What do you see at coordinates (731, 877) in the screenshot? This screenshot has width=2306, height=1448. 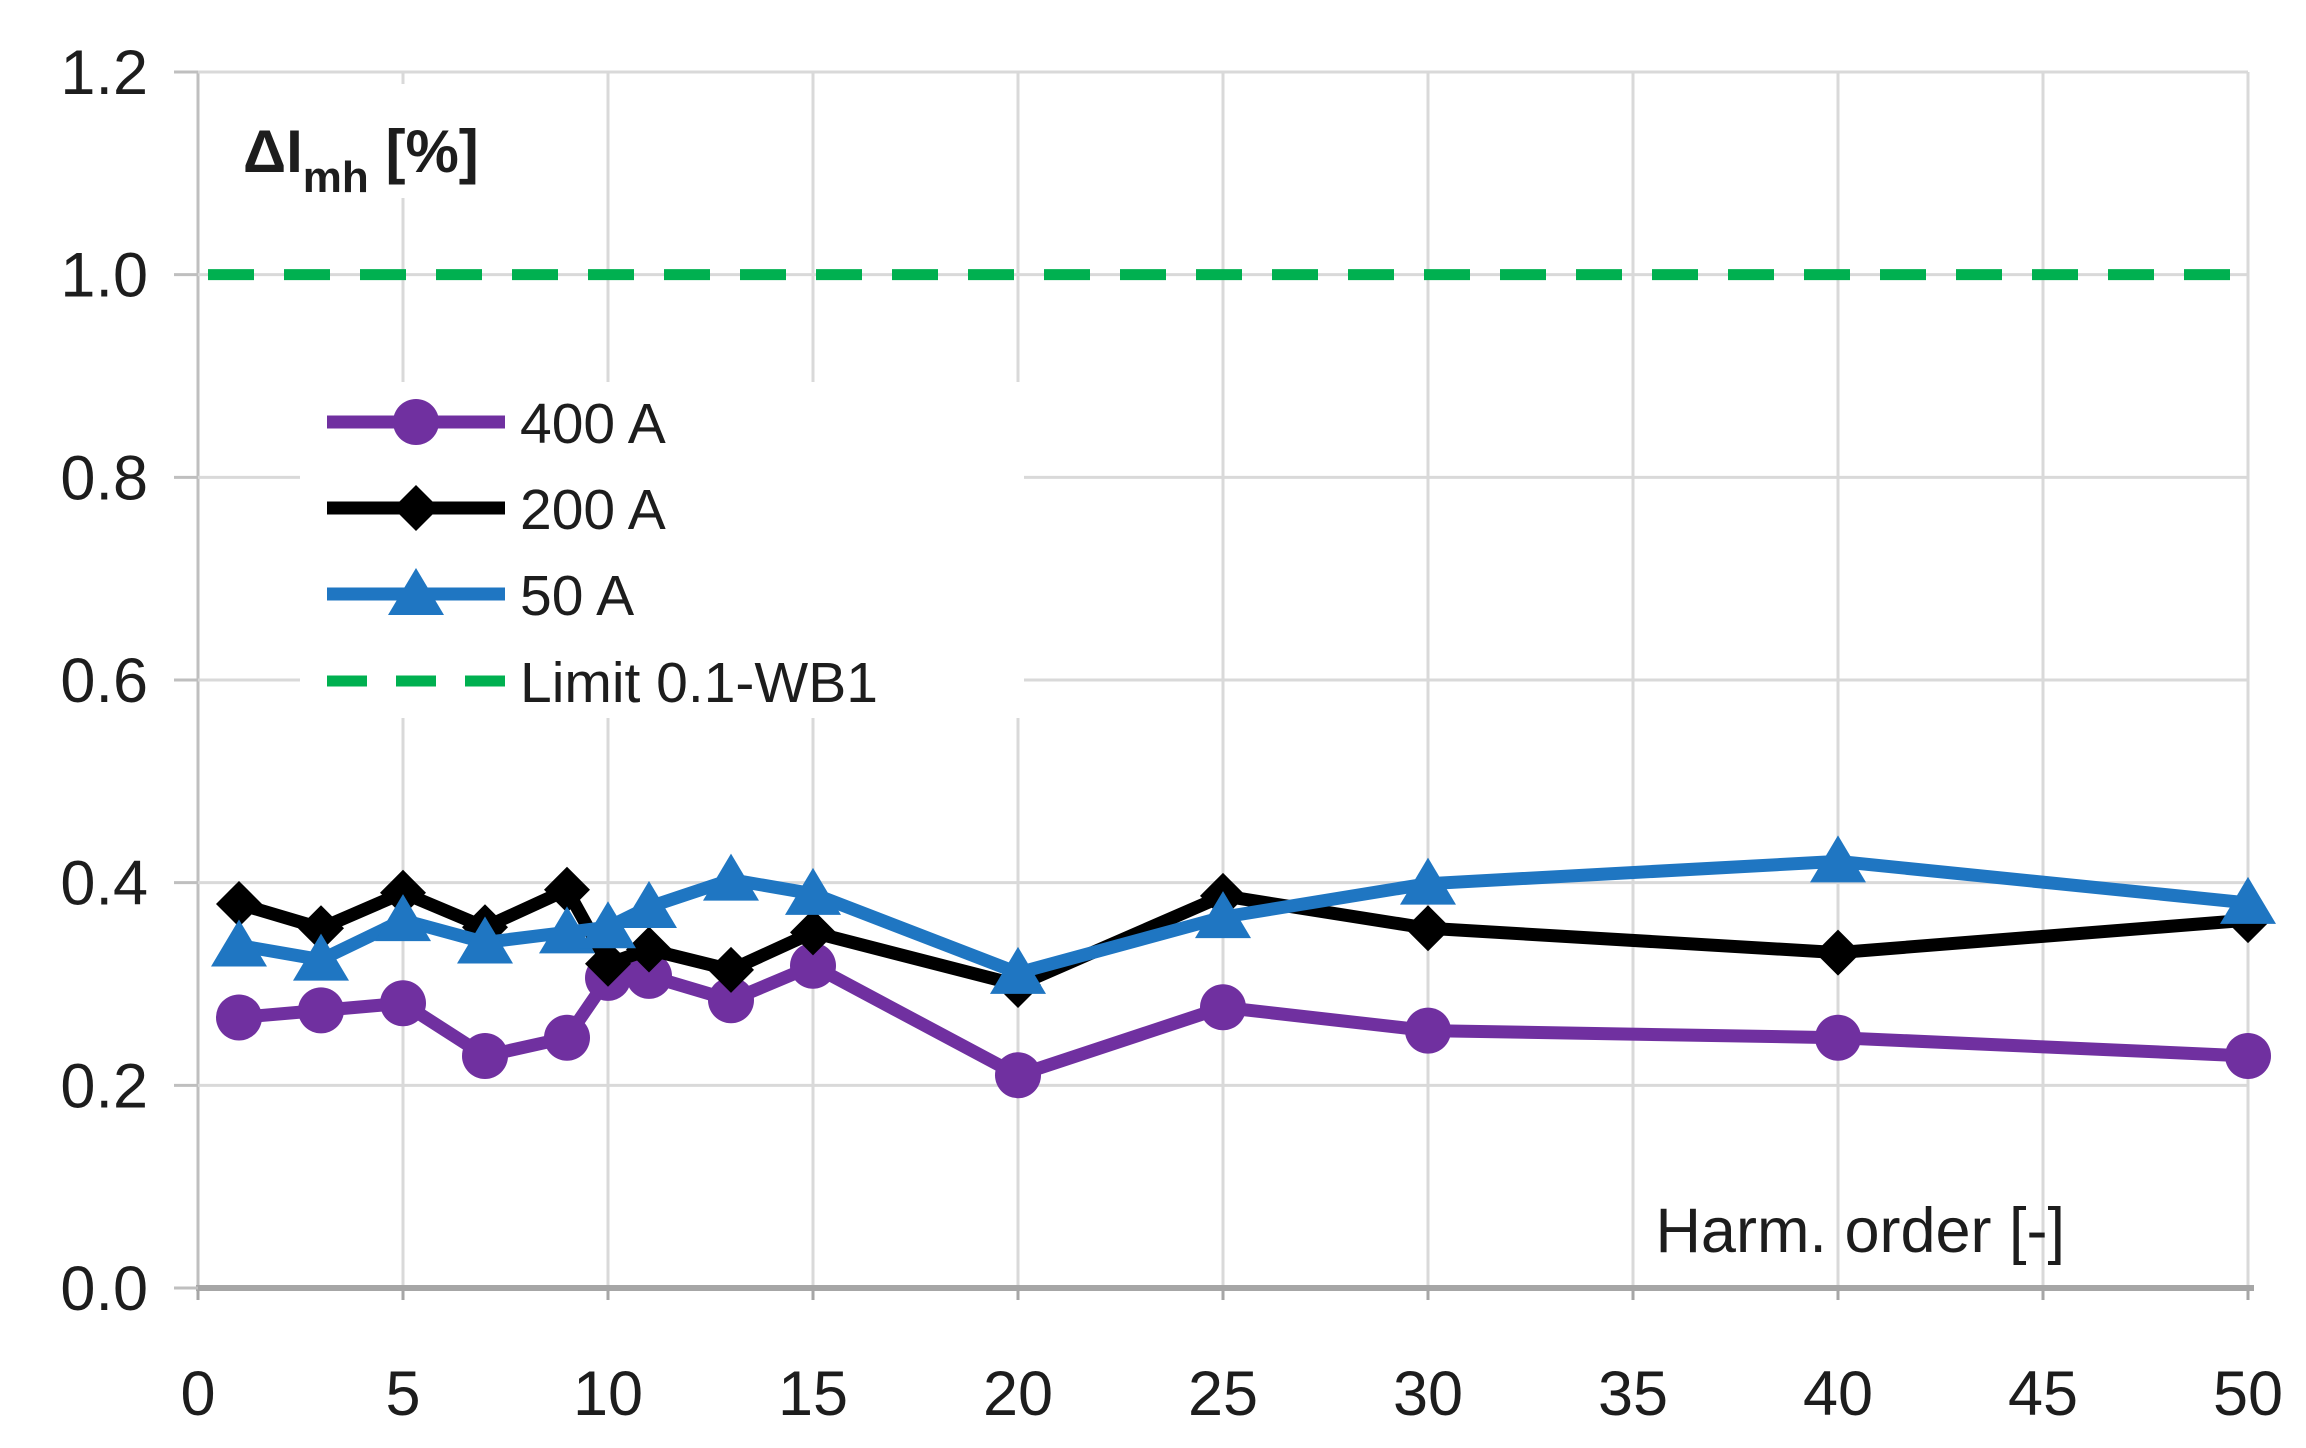 I see `marker-50-A-h13` at bounding box center [731, 877].